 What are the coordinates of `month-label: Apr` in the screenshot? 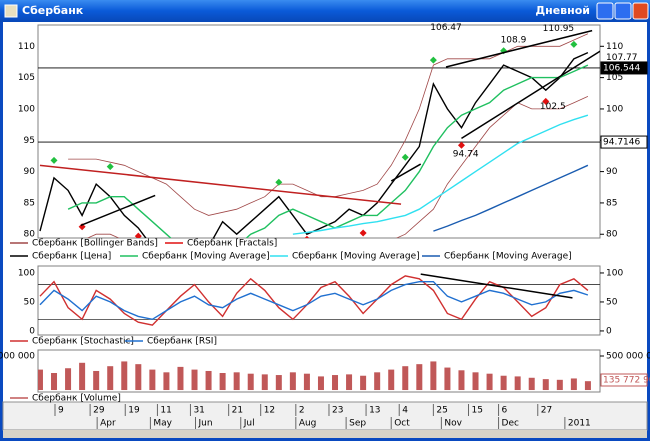 It's located at (108, 424).